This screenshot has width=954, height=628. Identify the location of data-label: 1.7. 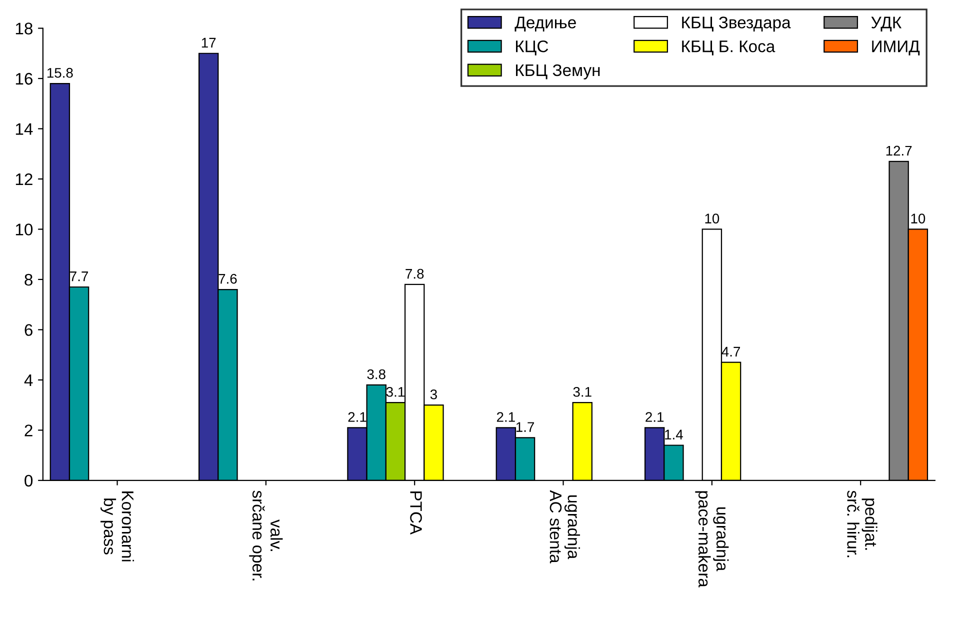
(525, 427).